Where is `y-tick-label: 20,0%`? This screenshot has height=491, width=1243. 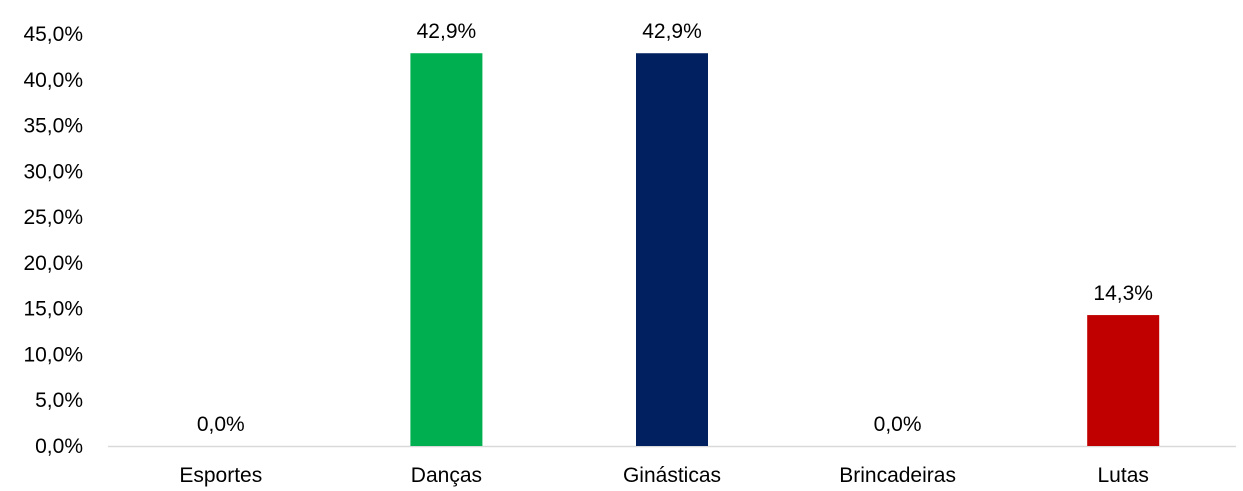 y-tick-label: 20,0% is located at coordinates (53, 263).